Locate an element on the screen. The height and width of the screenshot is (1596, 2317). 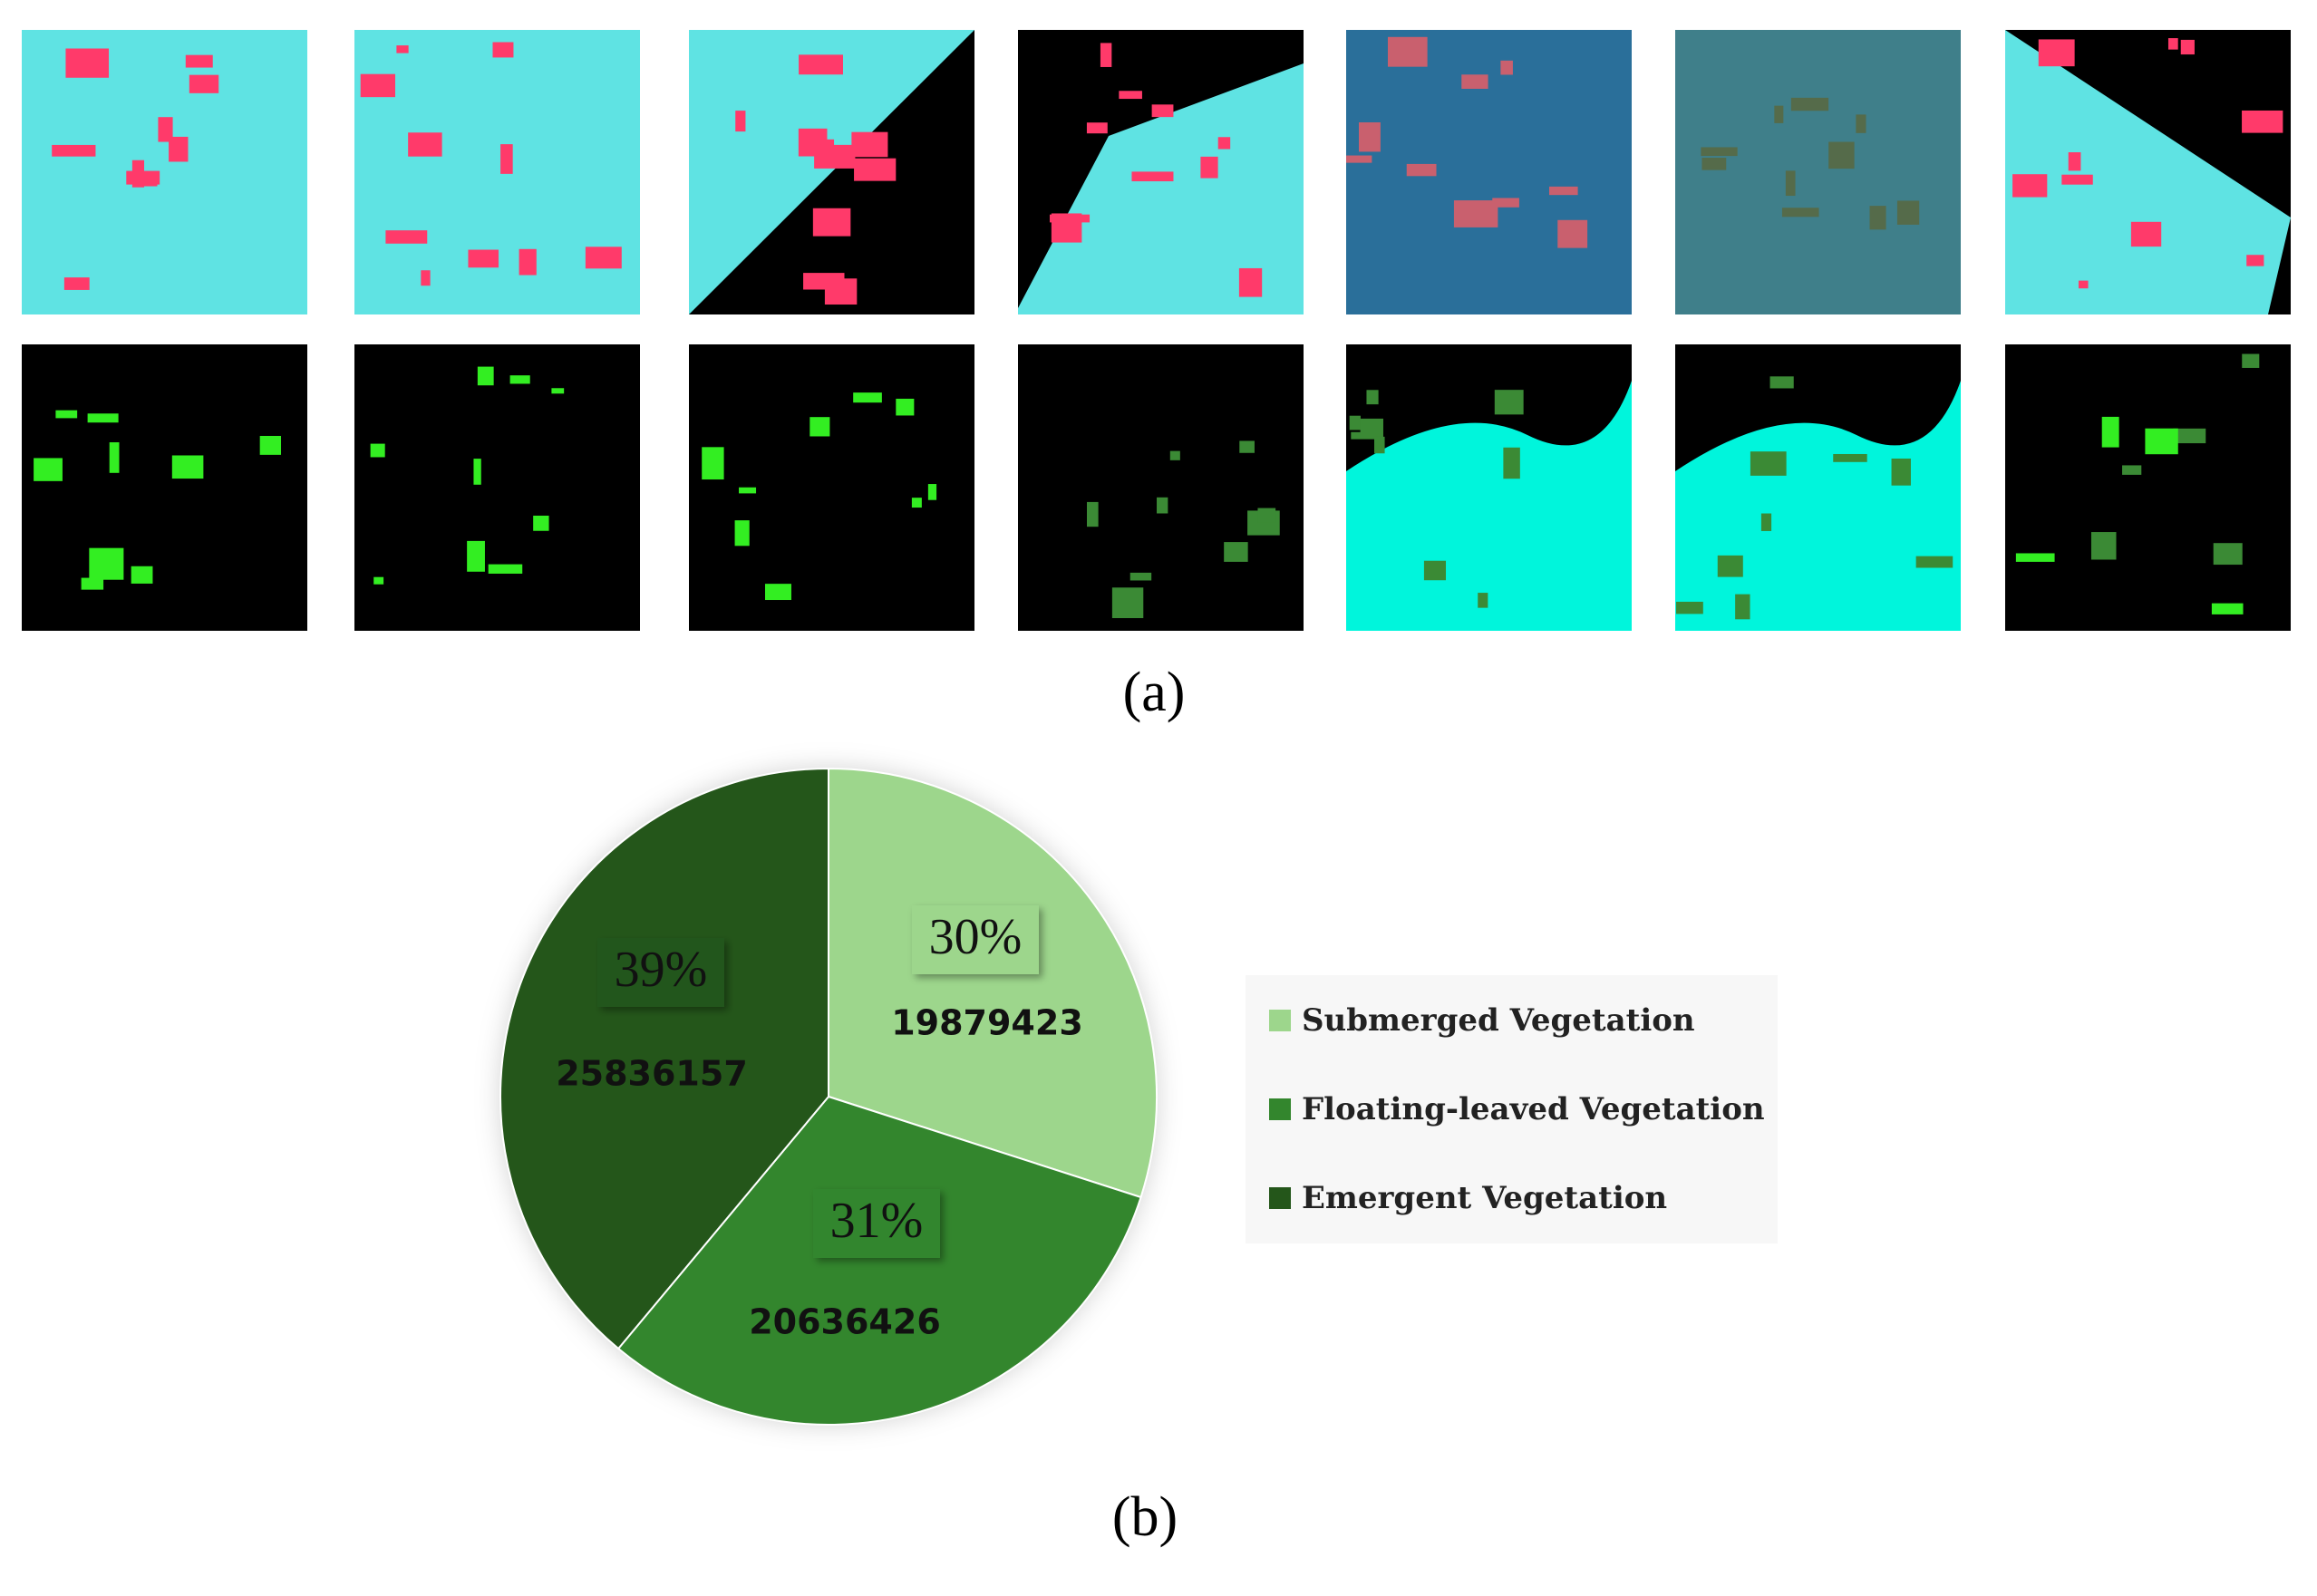
legend-box is located at coordinates (1512, 1109).